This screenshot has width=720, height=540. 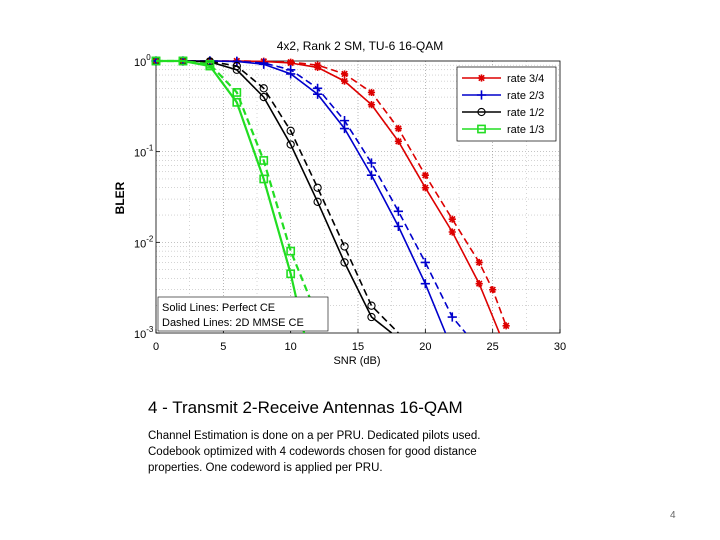 I want to click on page-number: 4, so click(x=673, y=515).